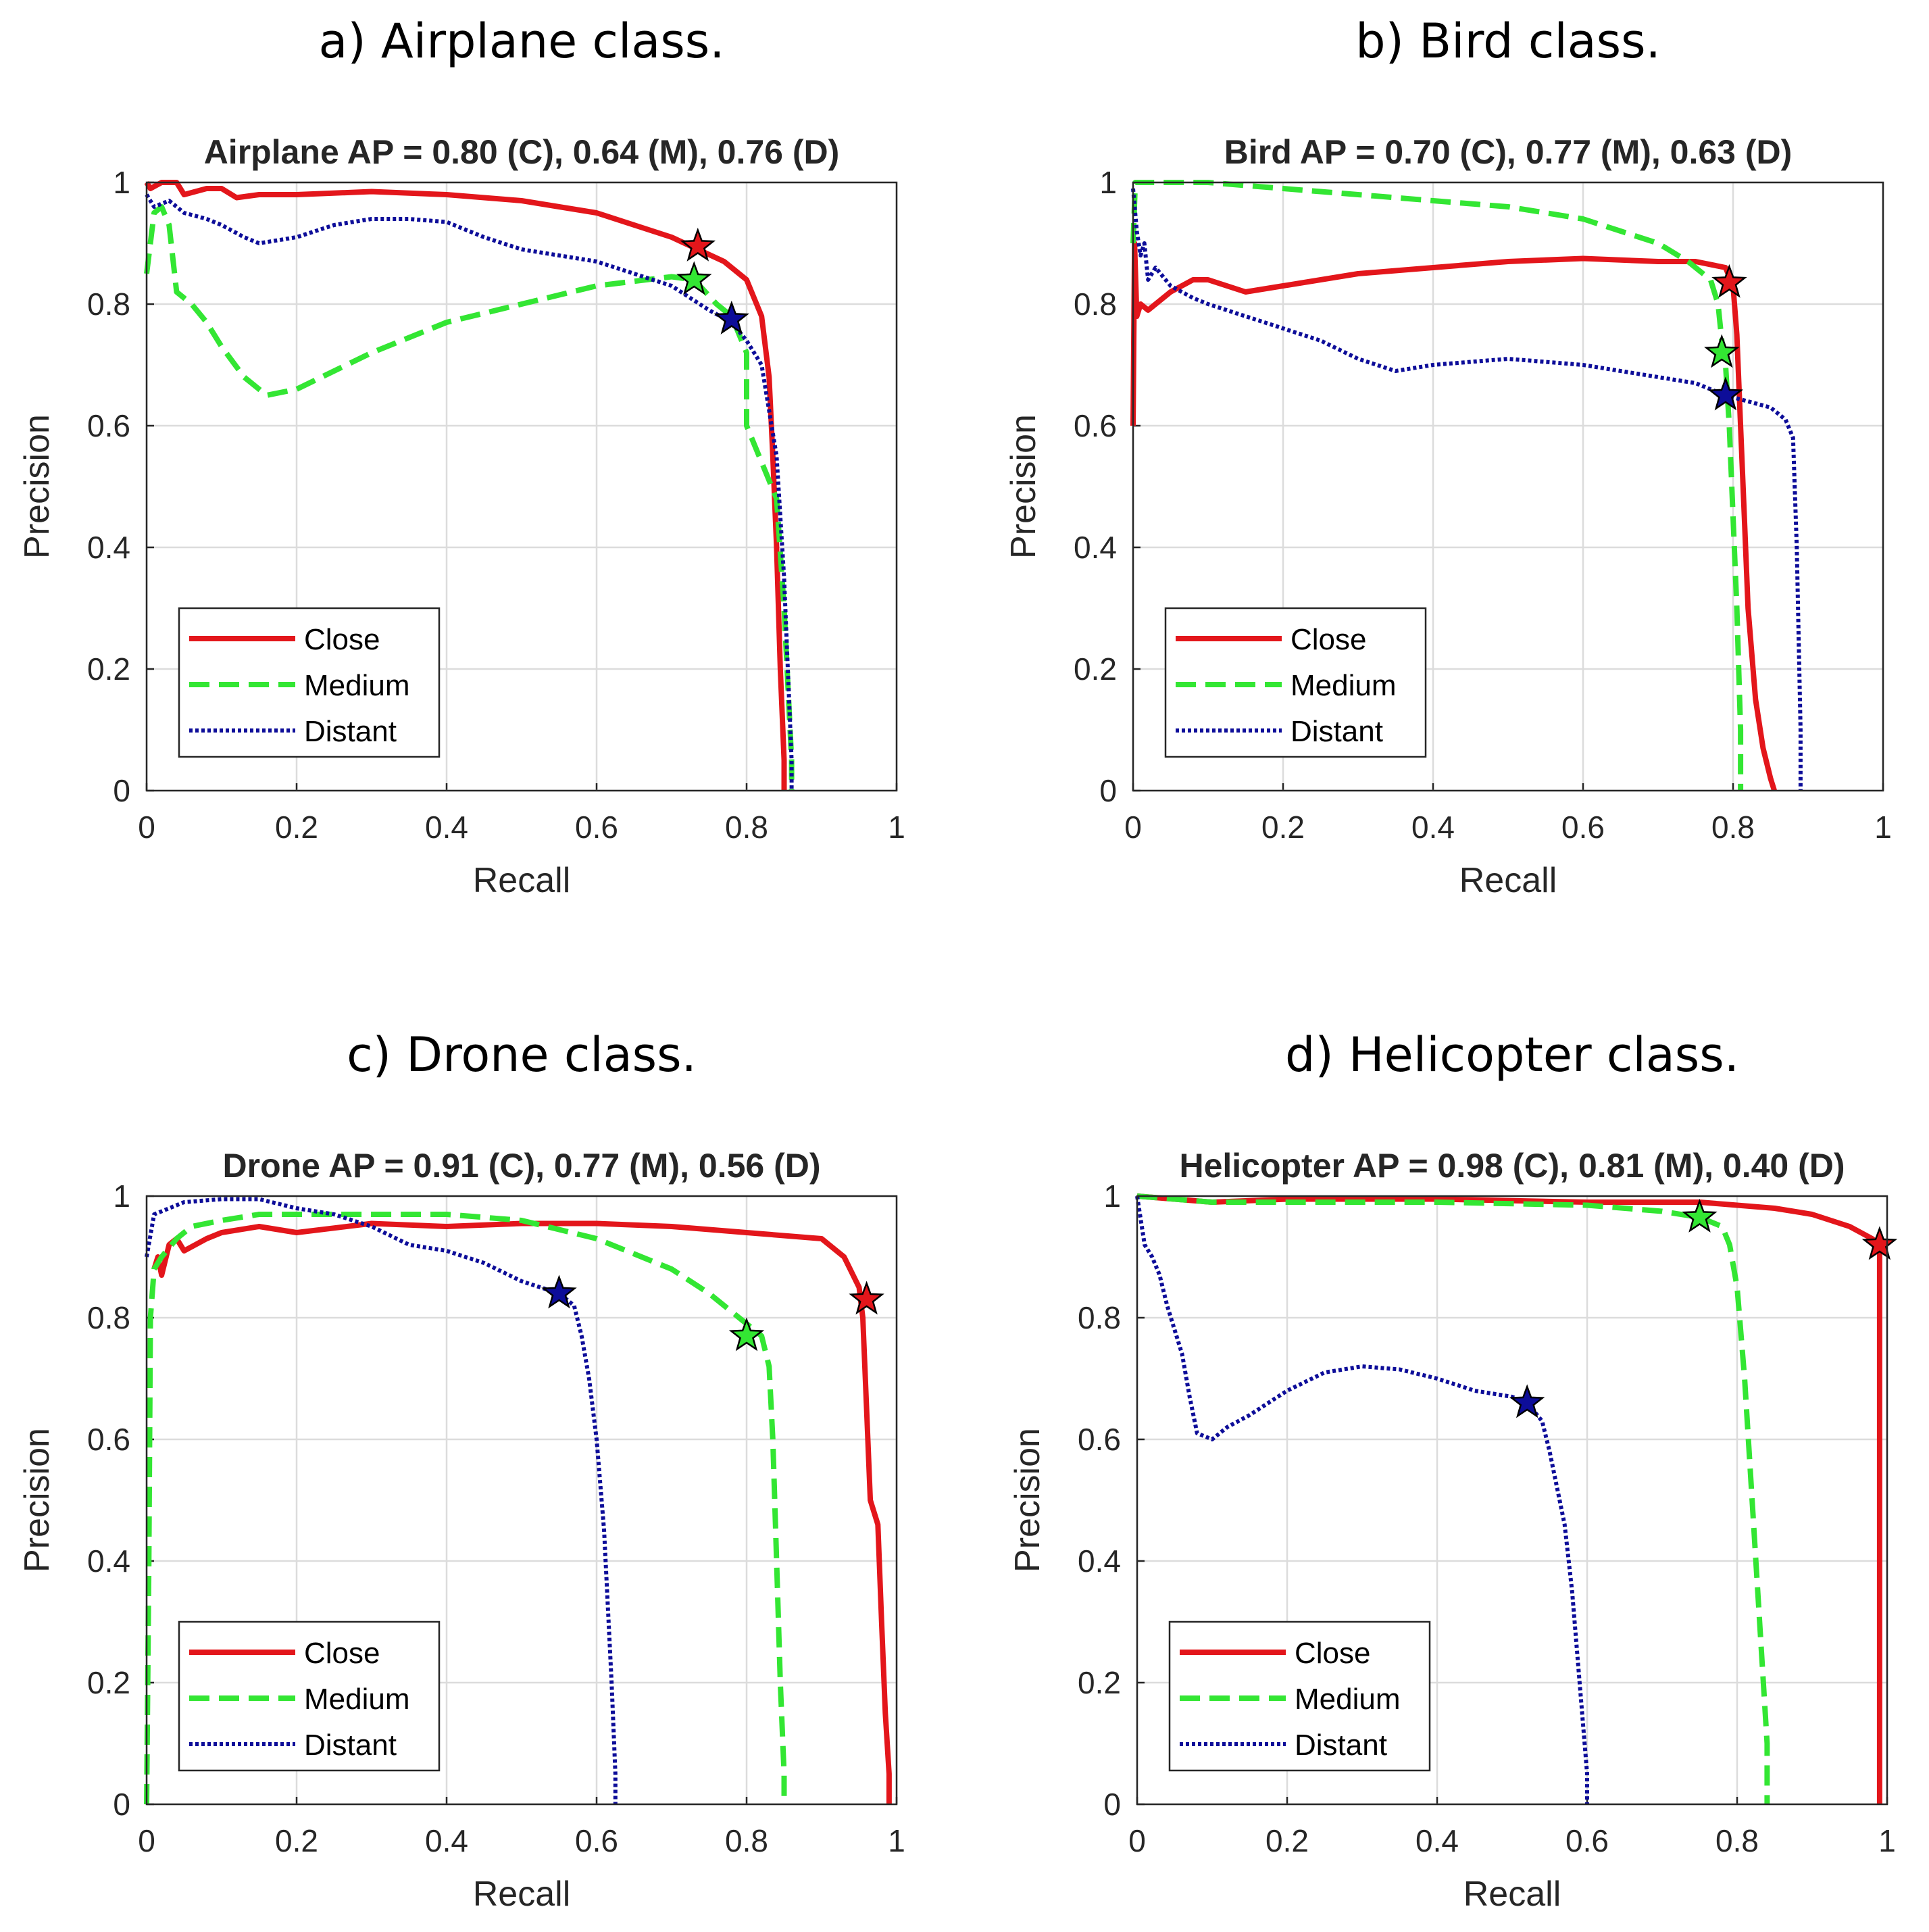 This screenshot has width=1929, height=1932. I want to click on panel-caption: b) Bird class., so click(1508, 42).